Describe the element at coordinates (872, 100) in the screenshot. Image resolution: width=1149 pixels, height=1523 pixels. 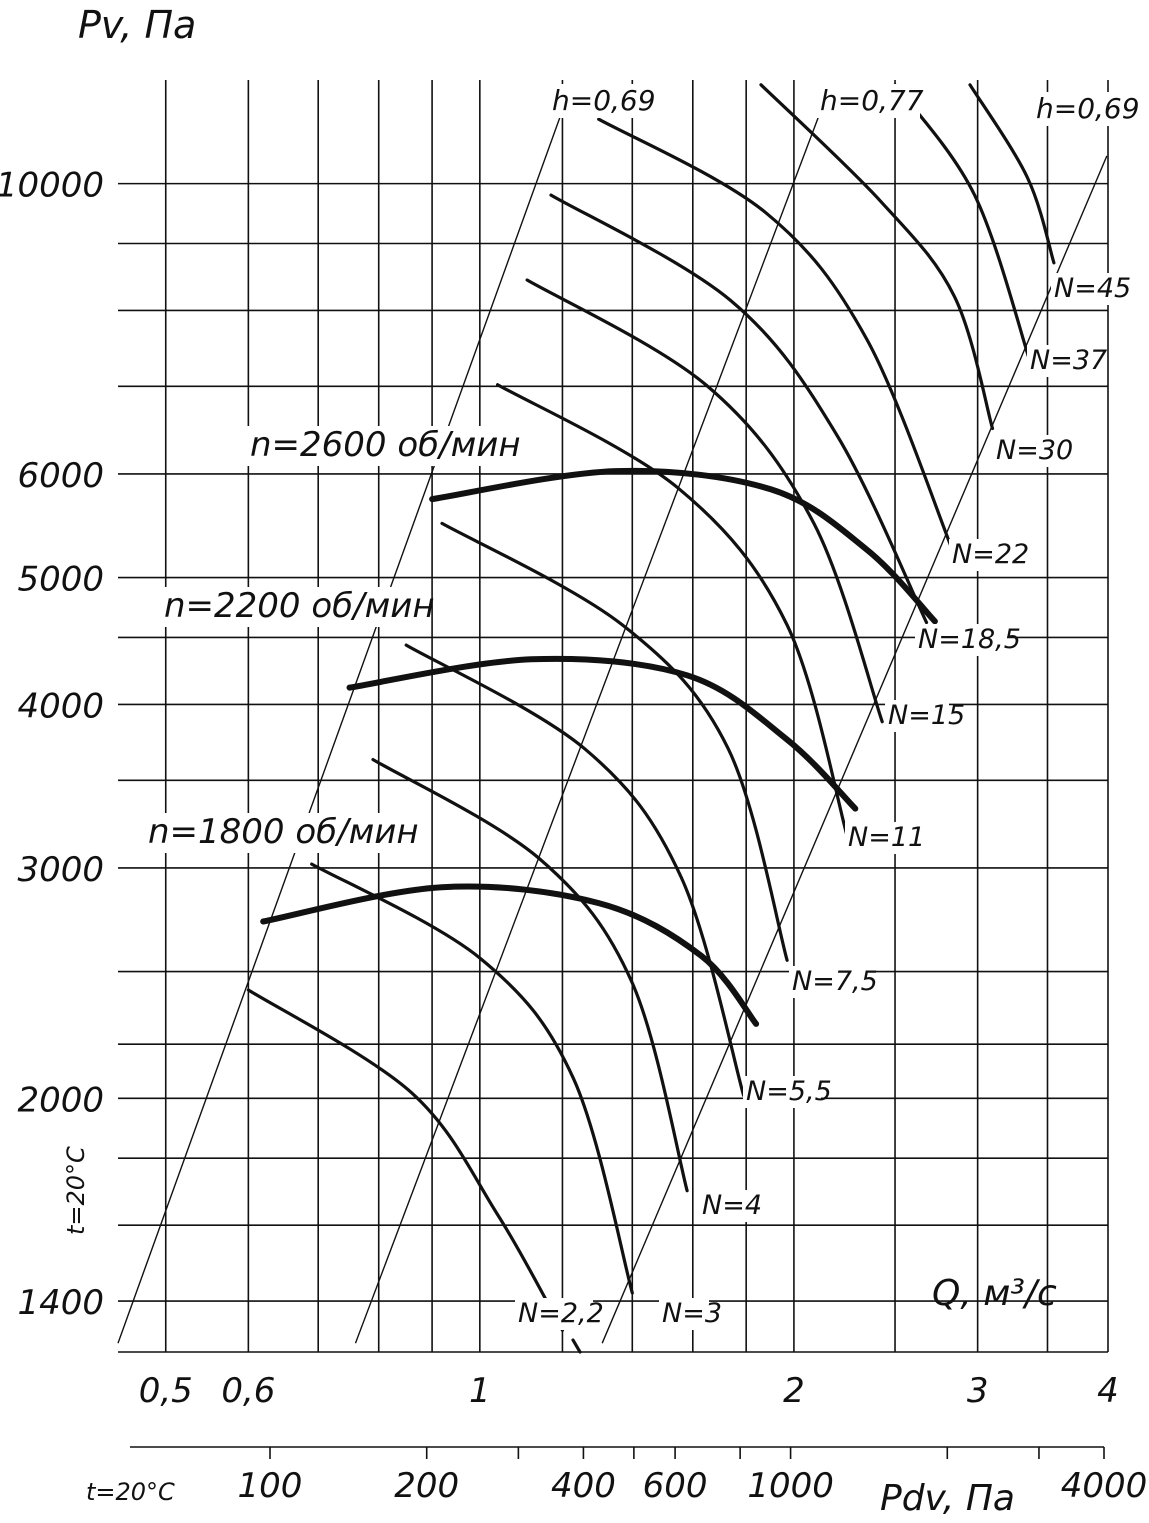
I see `efficiency-label: h=0,77` at that location.